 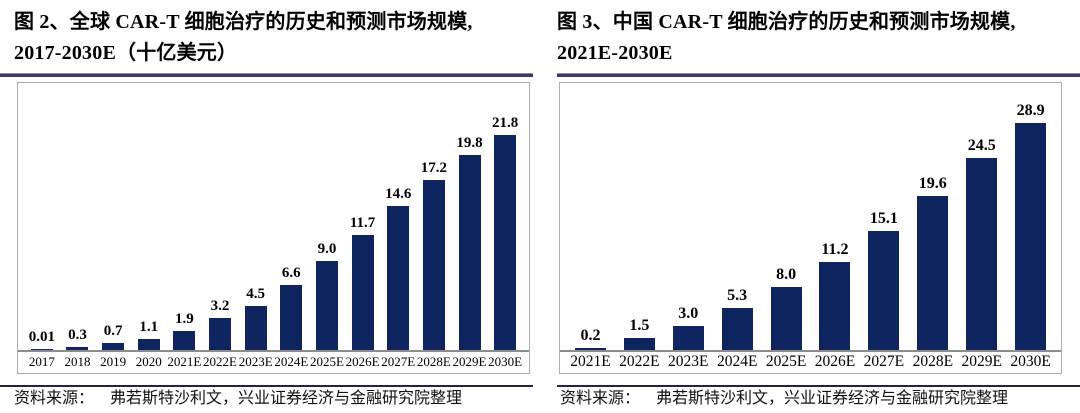 What do you see at coordinates (149, 327) in the screenshot?
I see `bar-value-label: 1.1` at bounding box center [149, 327].